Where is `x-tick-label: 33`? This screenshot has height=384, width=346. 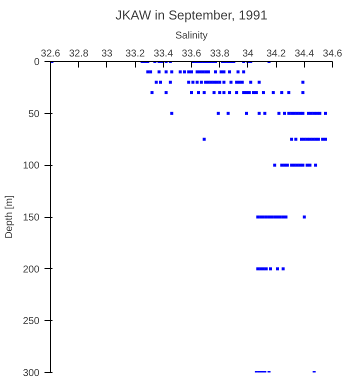 x-tick-label: 33 is located at coordinates (107, 54).